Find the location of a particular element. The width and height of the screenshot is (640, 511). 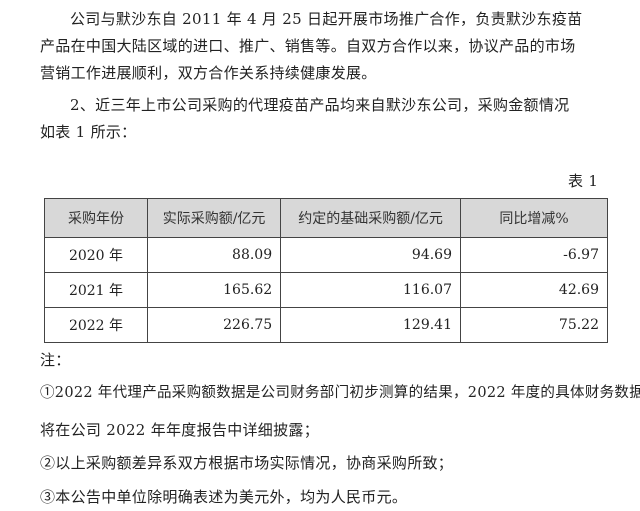

column-header: 约定的基础采购额/亿元 is located at coordinates (370, 218).